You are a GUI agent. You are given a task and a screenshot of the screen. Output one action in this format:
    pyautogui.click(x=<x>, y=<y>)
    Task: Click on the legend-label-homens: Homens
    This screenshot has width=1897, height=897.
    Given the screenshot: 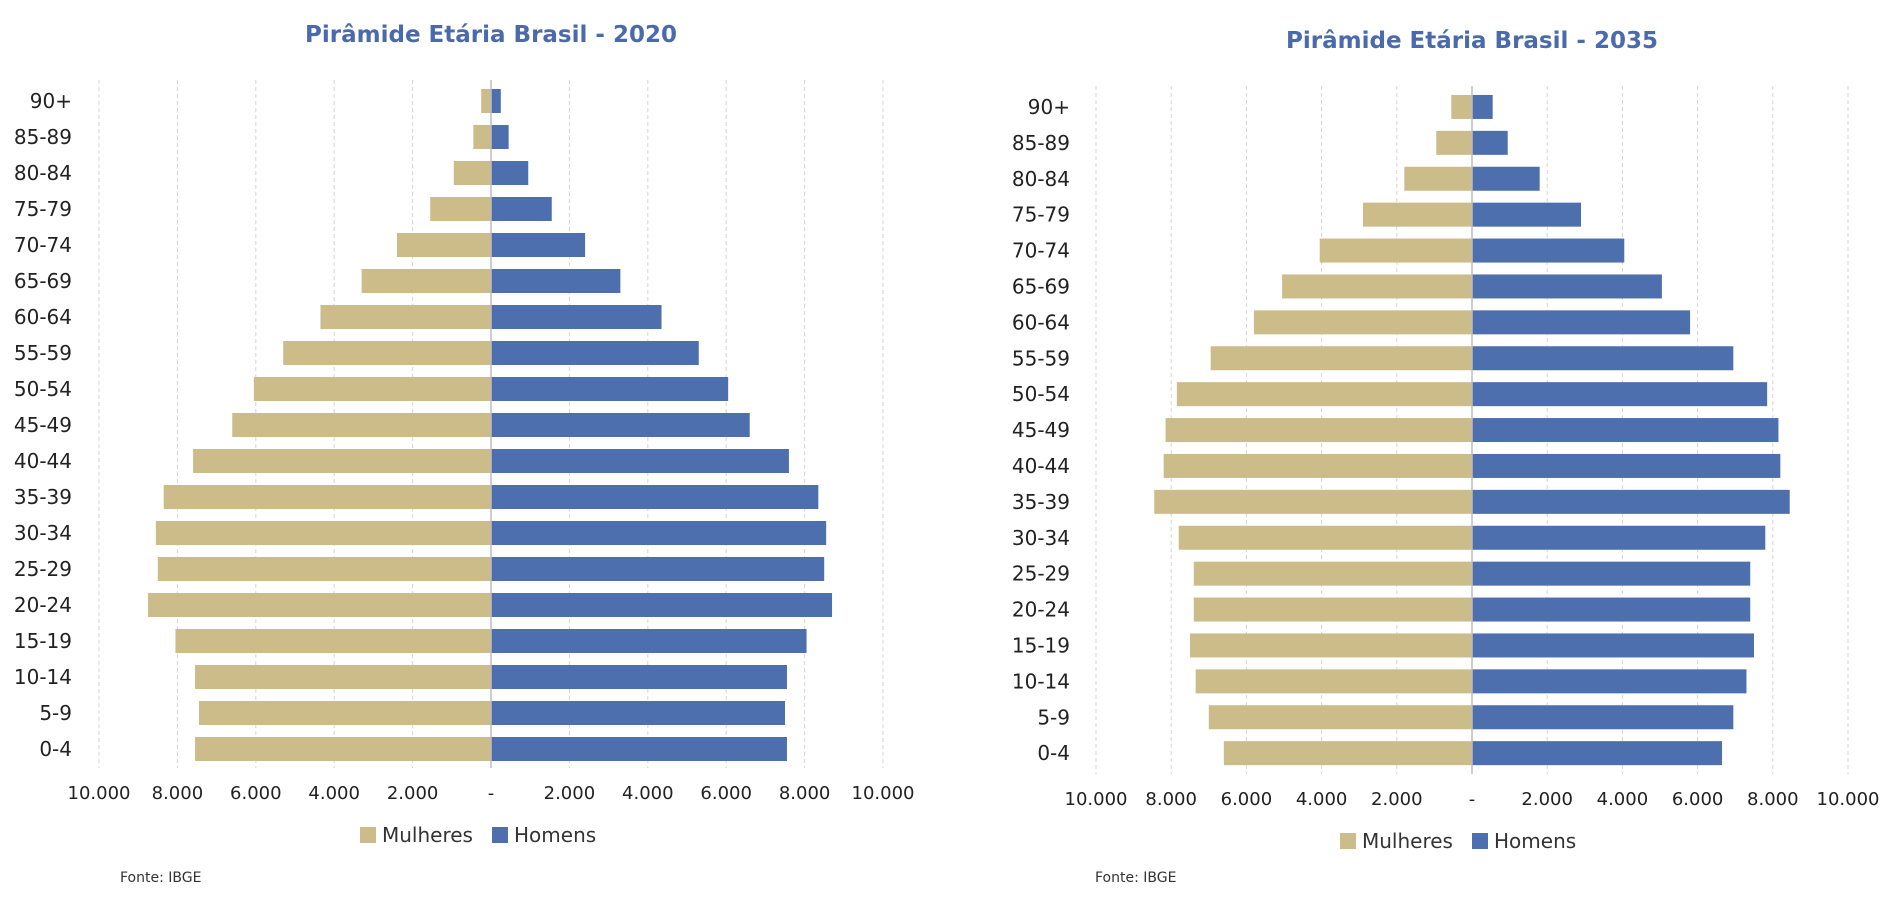 What is the action you would take?
    pyautogui.click(x=555, y=835)
    